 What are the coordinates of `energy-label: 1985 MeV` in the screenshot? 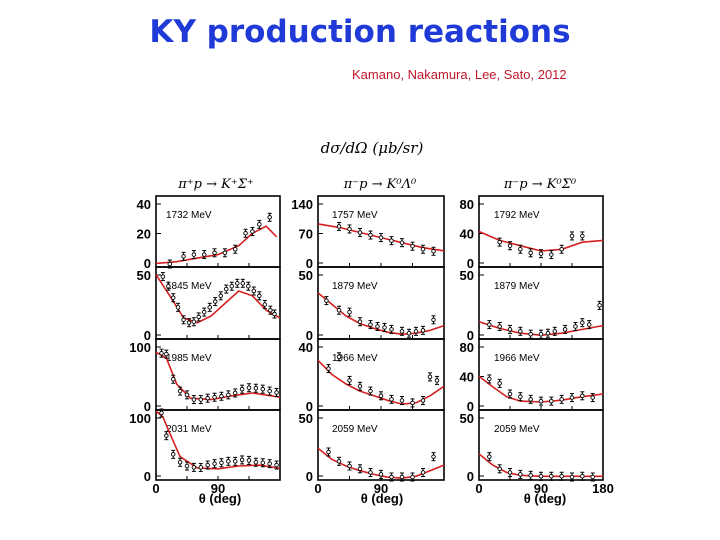 It's located at (189, 358).